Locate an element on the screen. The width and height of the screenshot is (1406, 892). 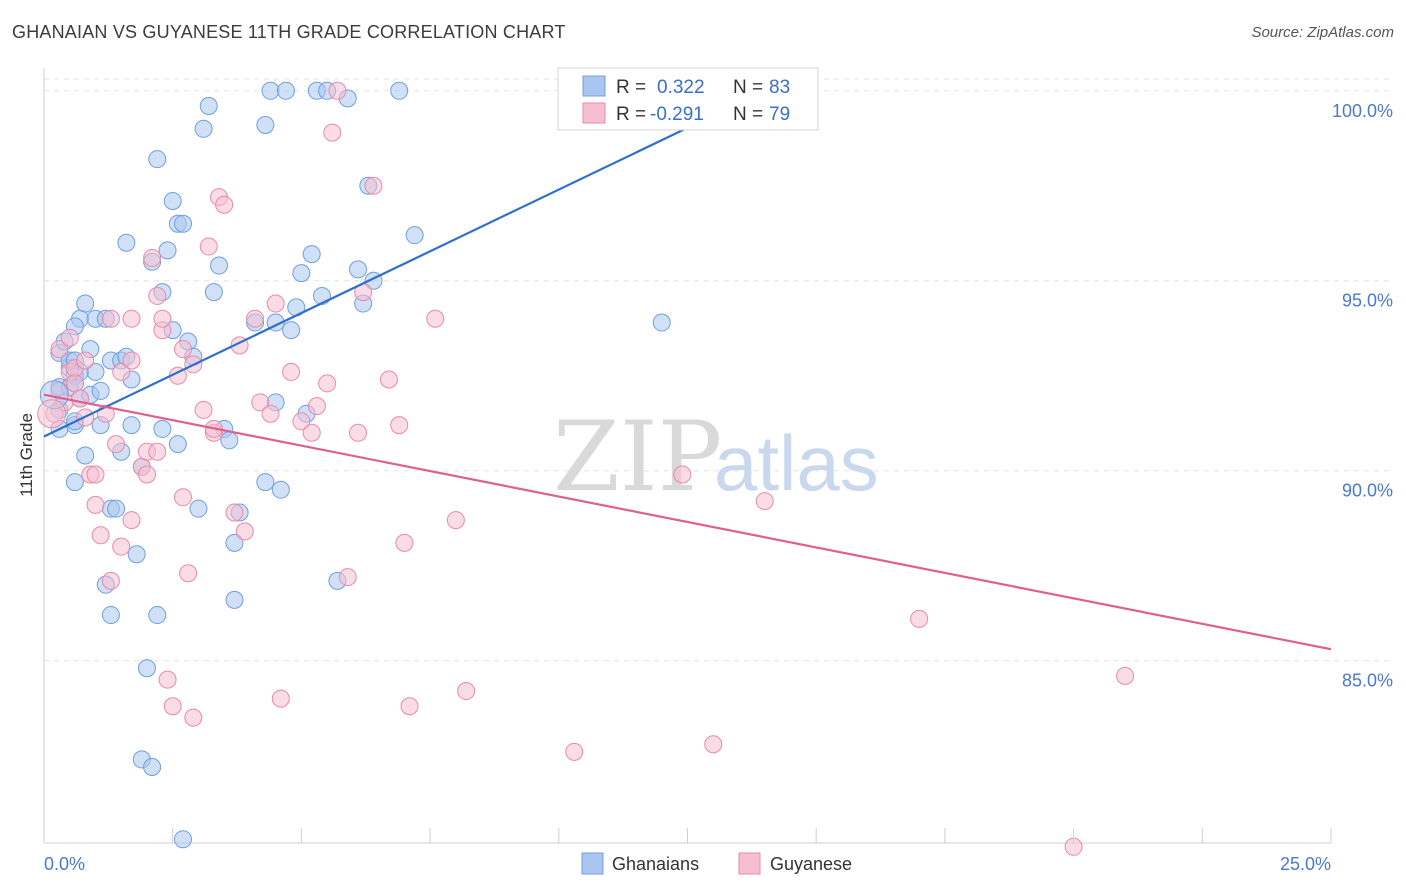
guyanese-cluster-point is located at coordinates (52, 414).